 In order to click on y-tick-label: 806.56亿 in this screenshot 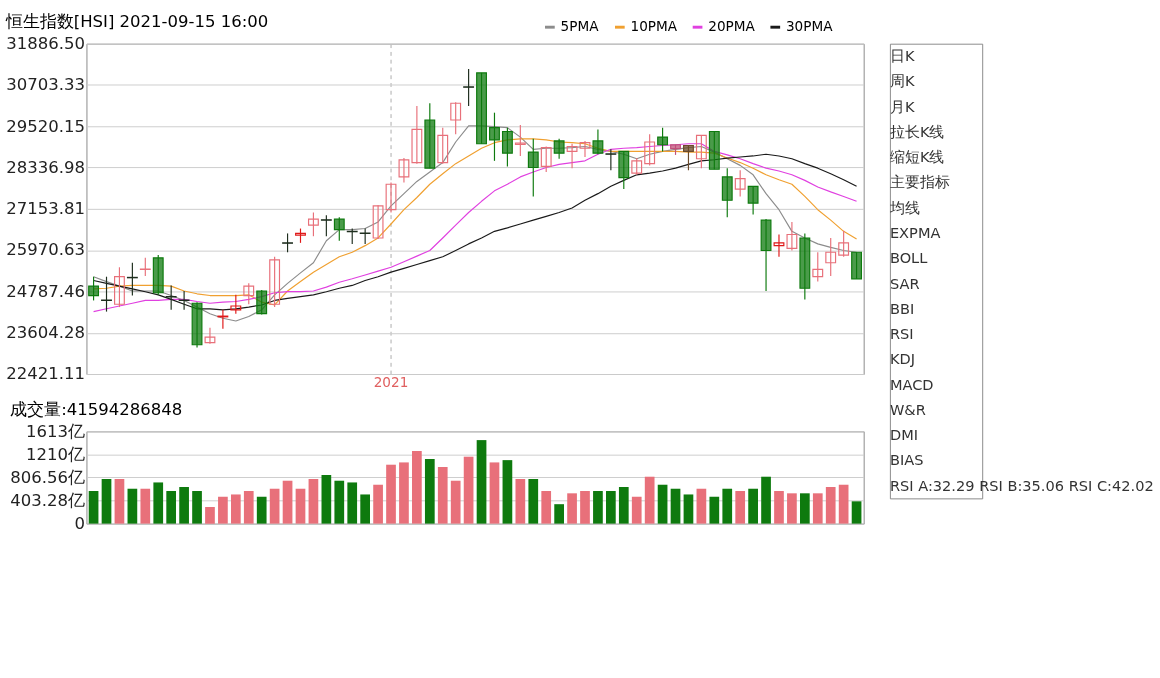, I will do `click(48, 477)`.